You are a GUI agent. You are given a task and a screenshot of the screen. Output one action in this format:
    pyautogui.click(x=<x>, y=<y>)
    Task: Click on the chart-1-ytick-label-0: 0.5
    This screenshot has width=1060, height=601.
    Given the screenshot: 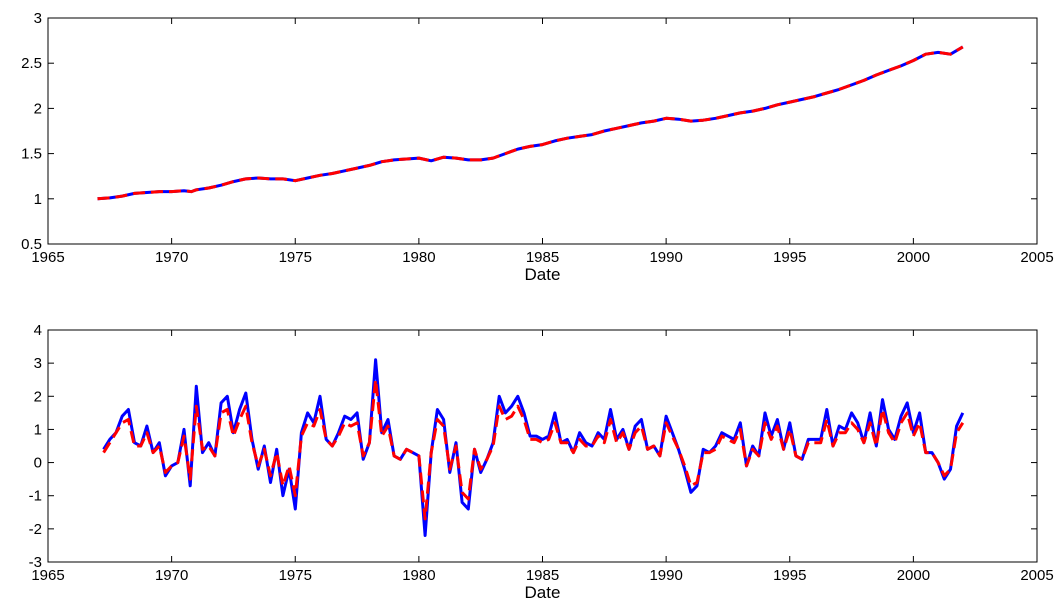 What is the action you would take?
    pyautogui.click(x=31, y=244)
    